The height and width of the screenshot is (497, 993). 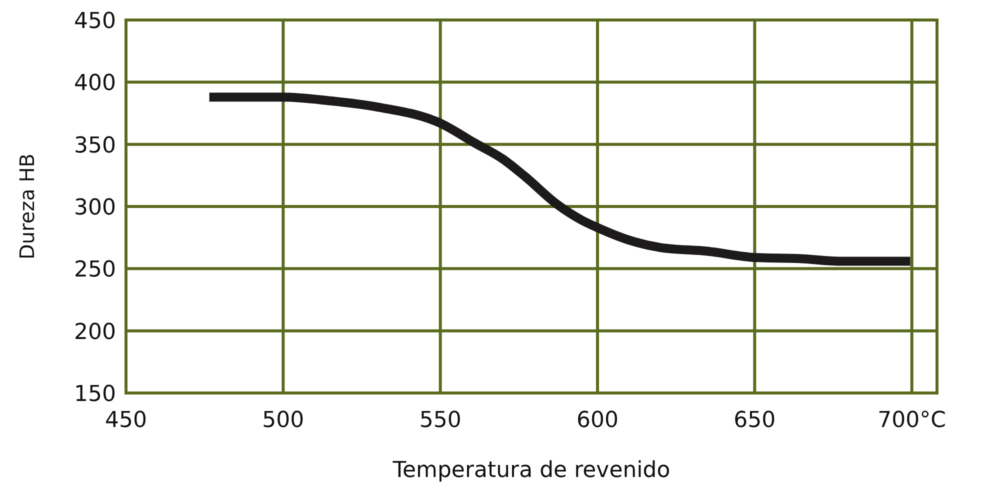 I want to click on x-tick-label: 700°C, so click(x=912, y=420).